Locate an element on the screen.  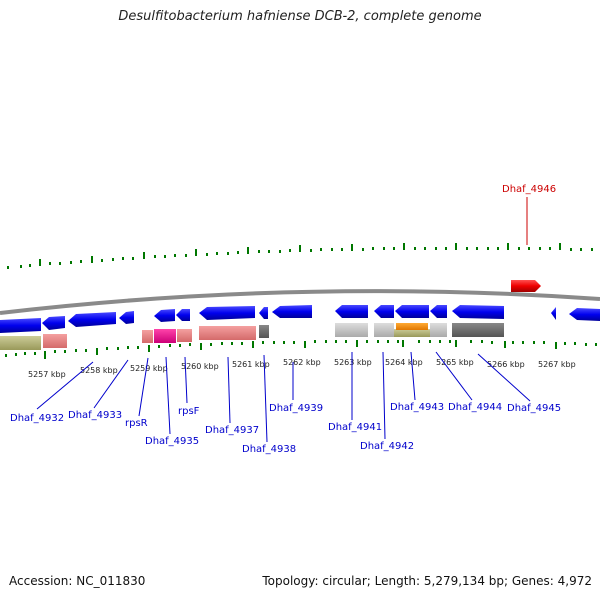
gene-label-dhaf-4932: Dhaf_4932 is located at coordinates (37, 418).